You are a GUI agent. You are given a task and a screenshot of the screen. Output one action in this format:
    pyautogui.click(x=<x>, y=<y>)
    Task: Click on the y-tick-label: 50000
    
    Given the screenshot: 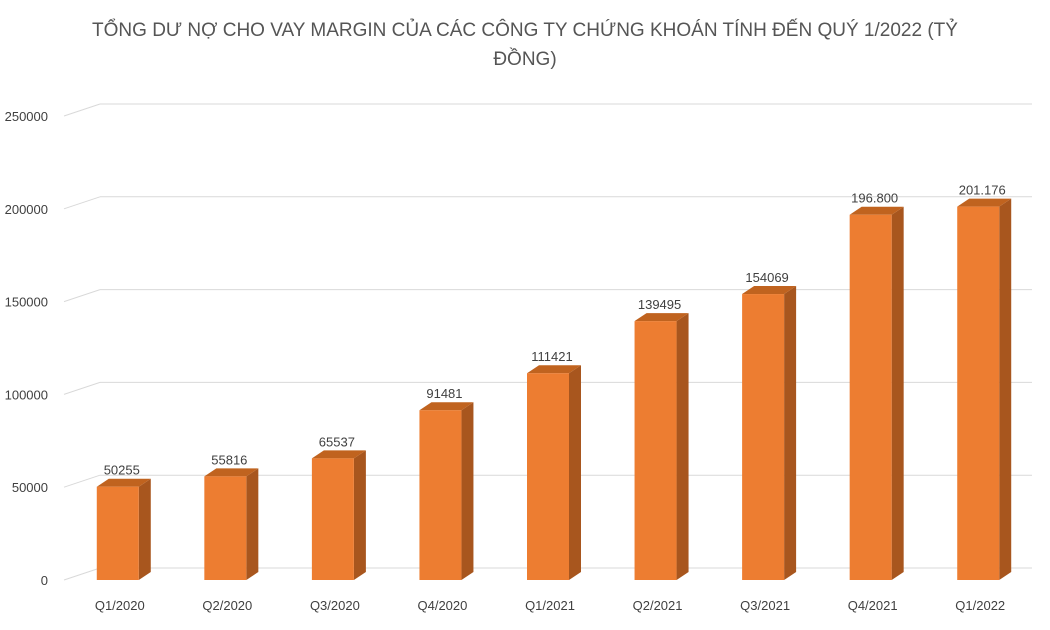 What is the action you would take?
    pyautogui.click(x=30, y=487)
    